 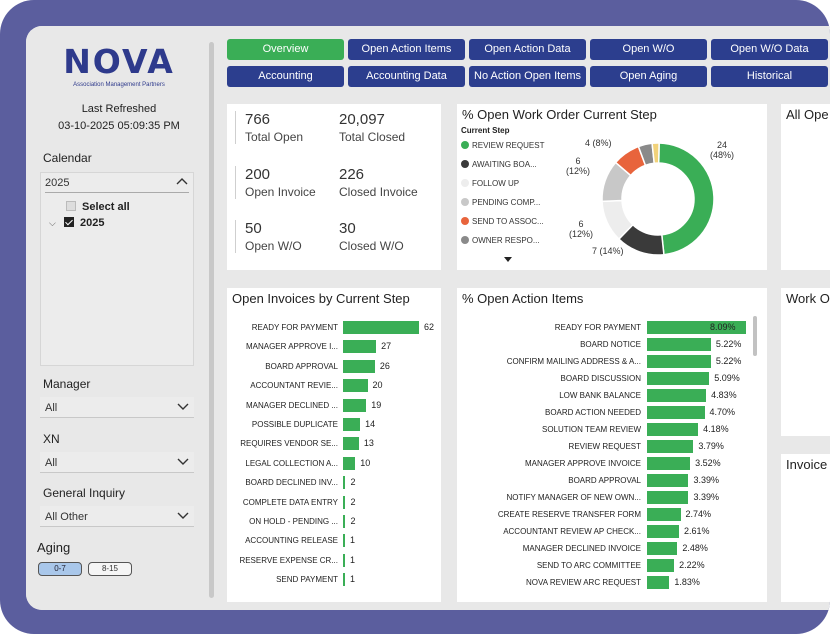 What do you see at coordinates (119, 109) in the screenshot?
I see `last-refreshed-label: Last Refreshed` at bounding box center [119, 109].